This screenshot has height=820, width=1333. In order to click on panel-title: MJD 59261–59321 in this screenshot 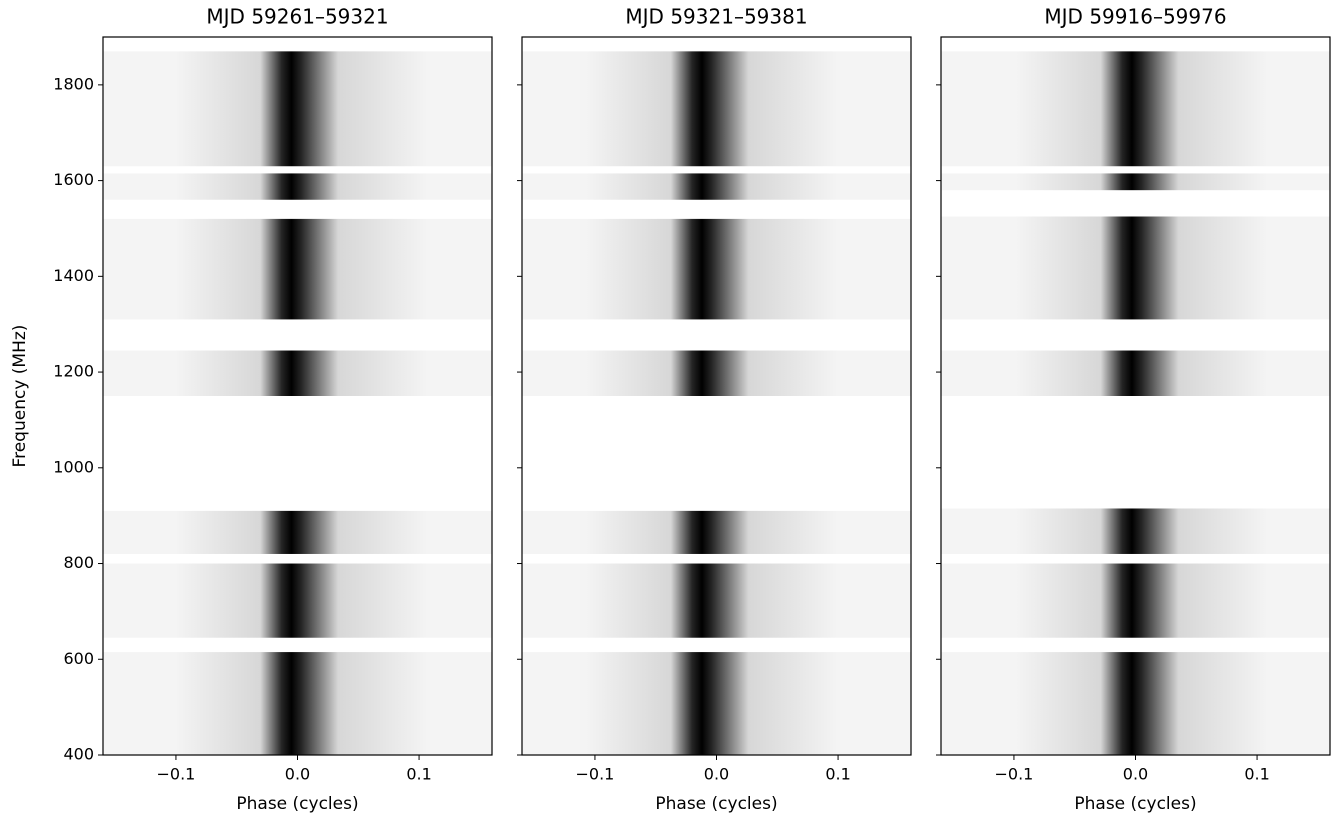, I will do `click(297, 17)`.